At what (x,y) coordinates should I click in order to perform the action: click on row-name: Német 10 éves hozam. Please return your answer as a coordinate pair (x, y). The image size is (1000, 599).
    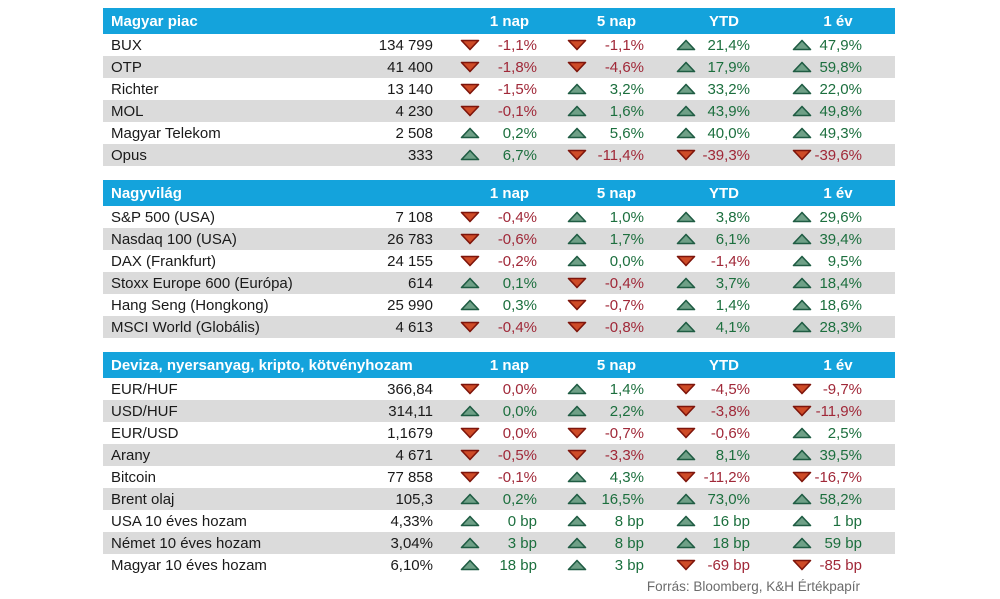
    Looking at the image, I should click on (186, 543).